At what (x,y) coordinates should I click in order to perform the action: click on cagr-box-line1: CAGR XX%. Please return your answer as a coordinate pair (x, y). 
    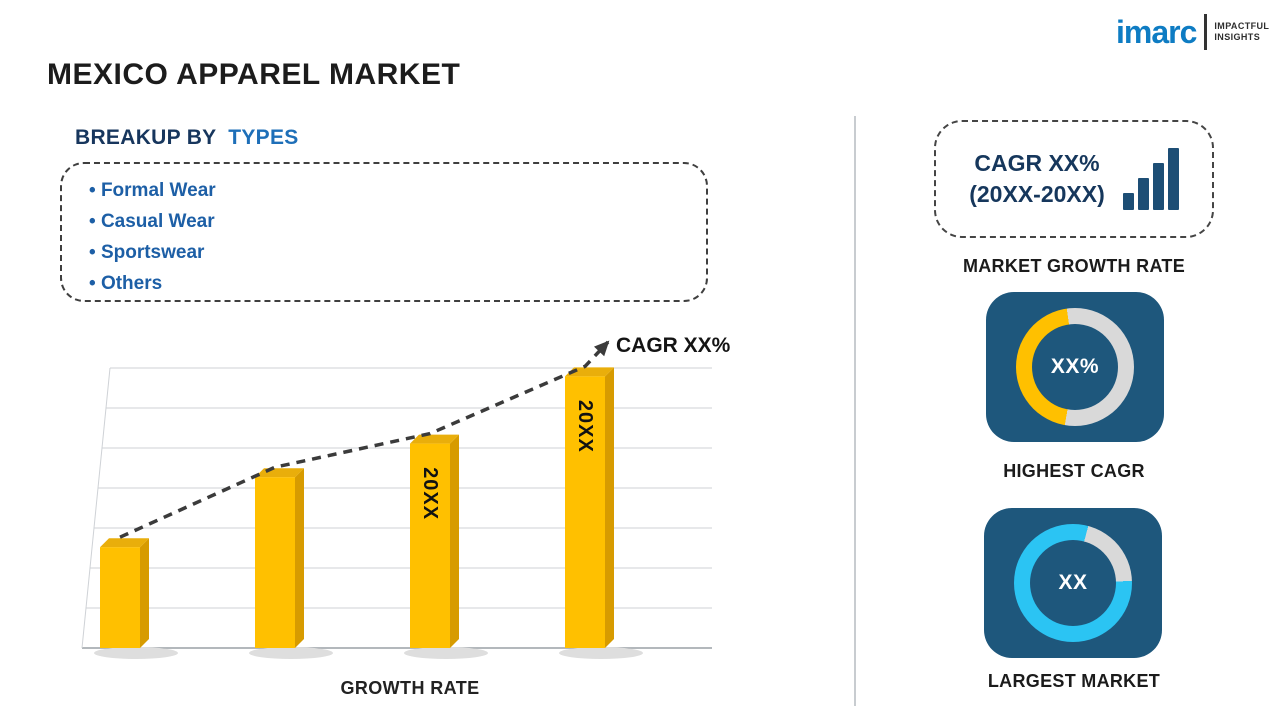
    Looking at the image, I should click on (1037, 163).